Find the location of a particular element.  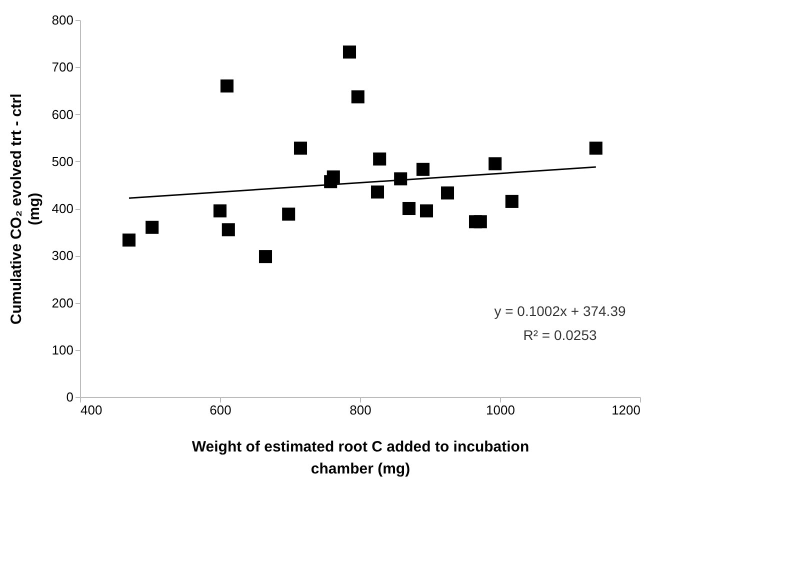

annotation: R² = 0.0253 is located at coordinates (560, 335).